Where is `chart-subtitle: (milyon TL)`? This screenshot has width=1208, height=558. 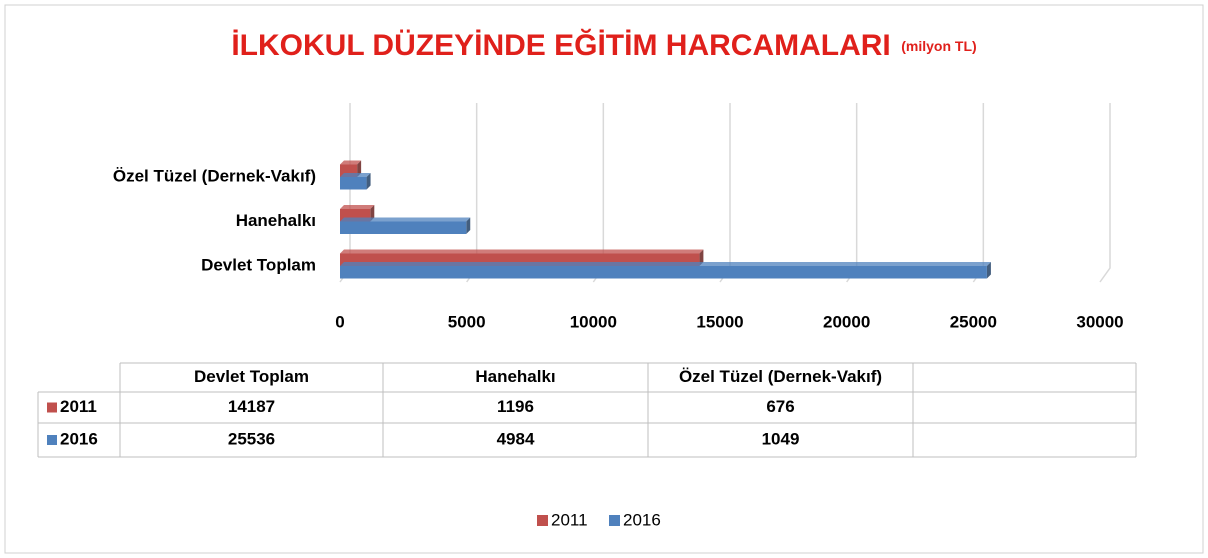 chart-subtitle: (milyon TL) is located at coordinates (938, 46).